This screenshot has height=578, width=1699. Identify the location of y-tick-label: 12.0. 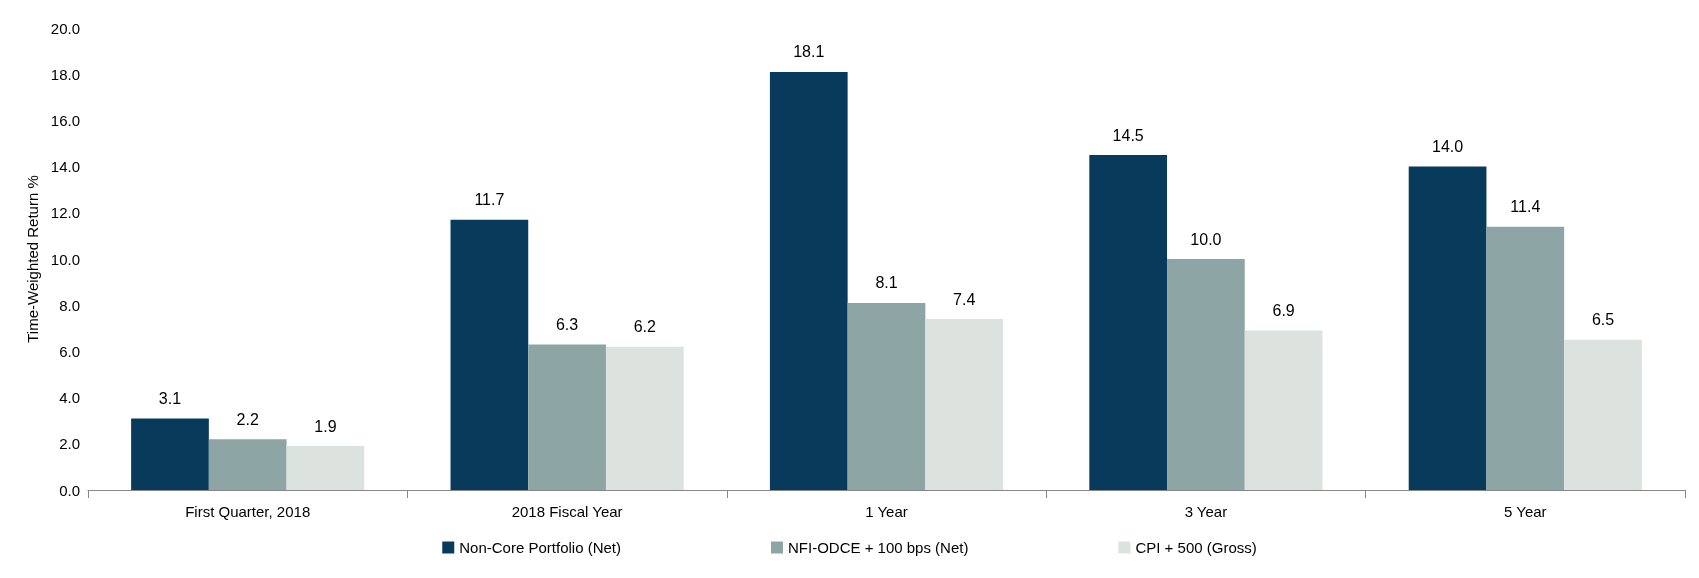
(65, 213).